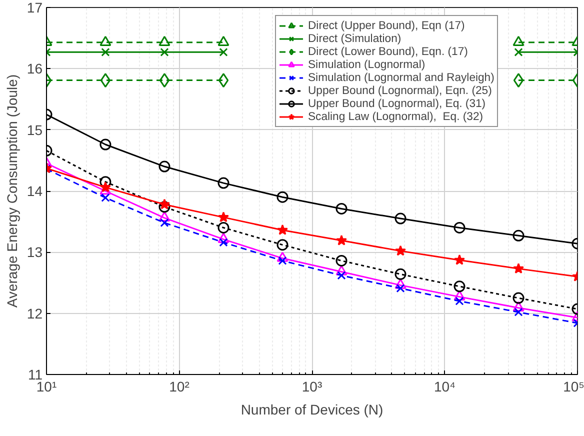  I want to click on x-axis-title: Number of Devices (N), so click(312, 410).